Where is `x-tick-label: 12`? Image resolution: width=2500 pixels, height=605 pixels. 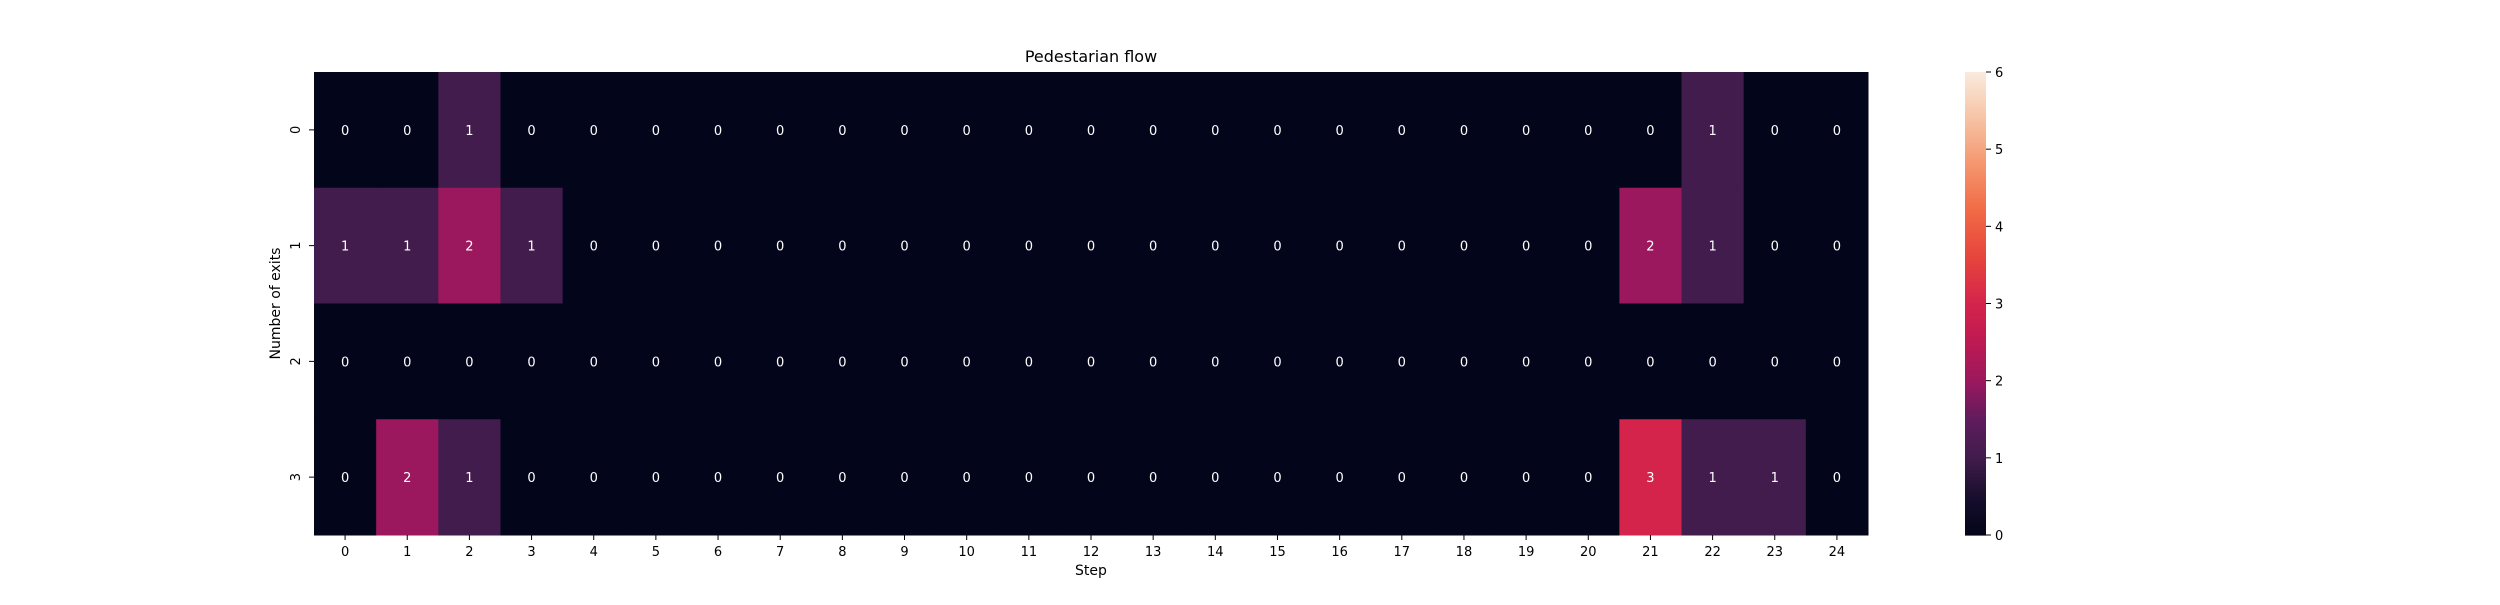
x-tick-label: 12 is located at coordinates (1091, 552).